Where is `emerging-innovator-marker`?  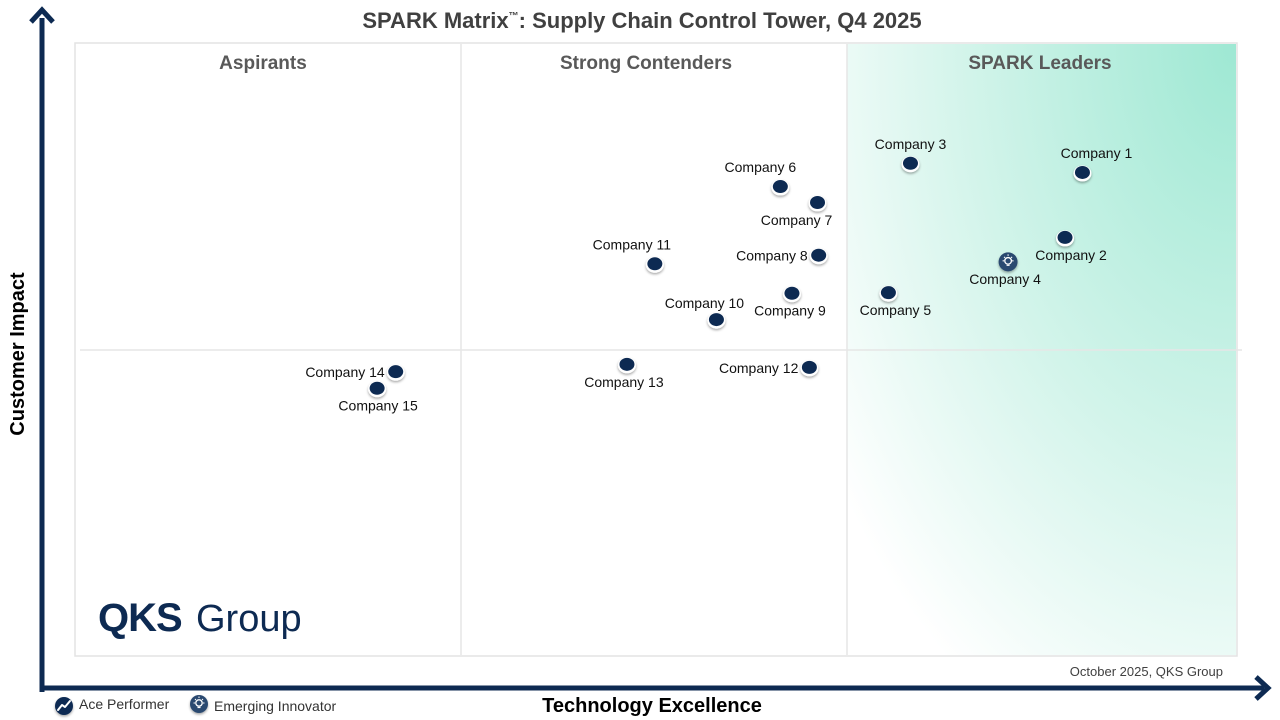
emerging-innovator-marker is located at coordinates (1008, 262).